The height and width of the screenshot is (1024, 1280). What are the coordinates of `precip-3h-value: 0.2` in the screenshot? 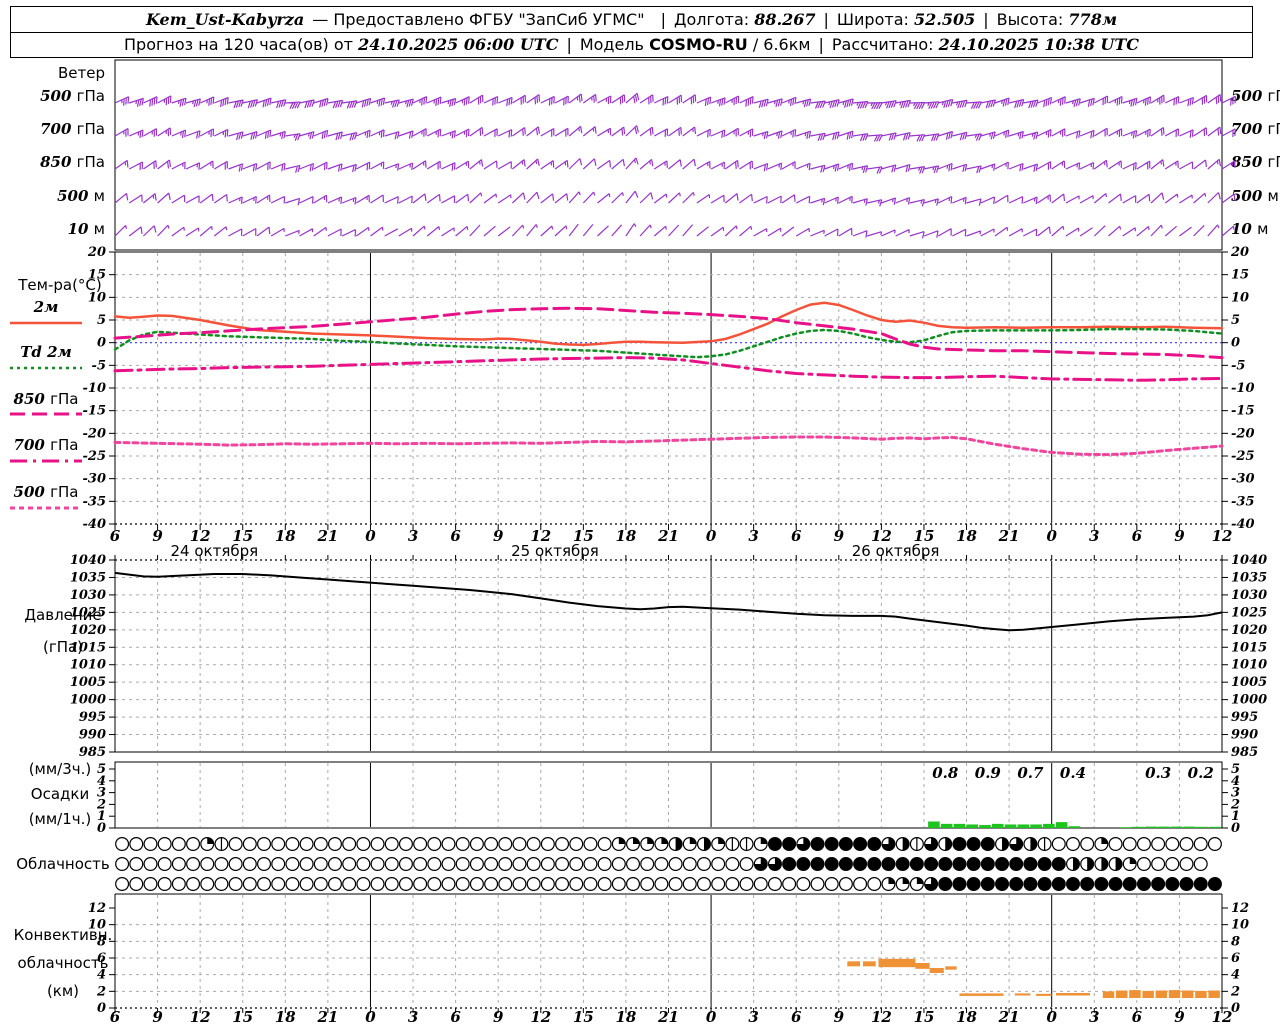 It's located at (1201, 773).